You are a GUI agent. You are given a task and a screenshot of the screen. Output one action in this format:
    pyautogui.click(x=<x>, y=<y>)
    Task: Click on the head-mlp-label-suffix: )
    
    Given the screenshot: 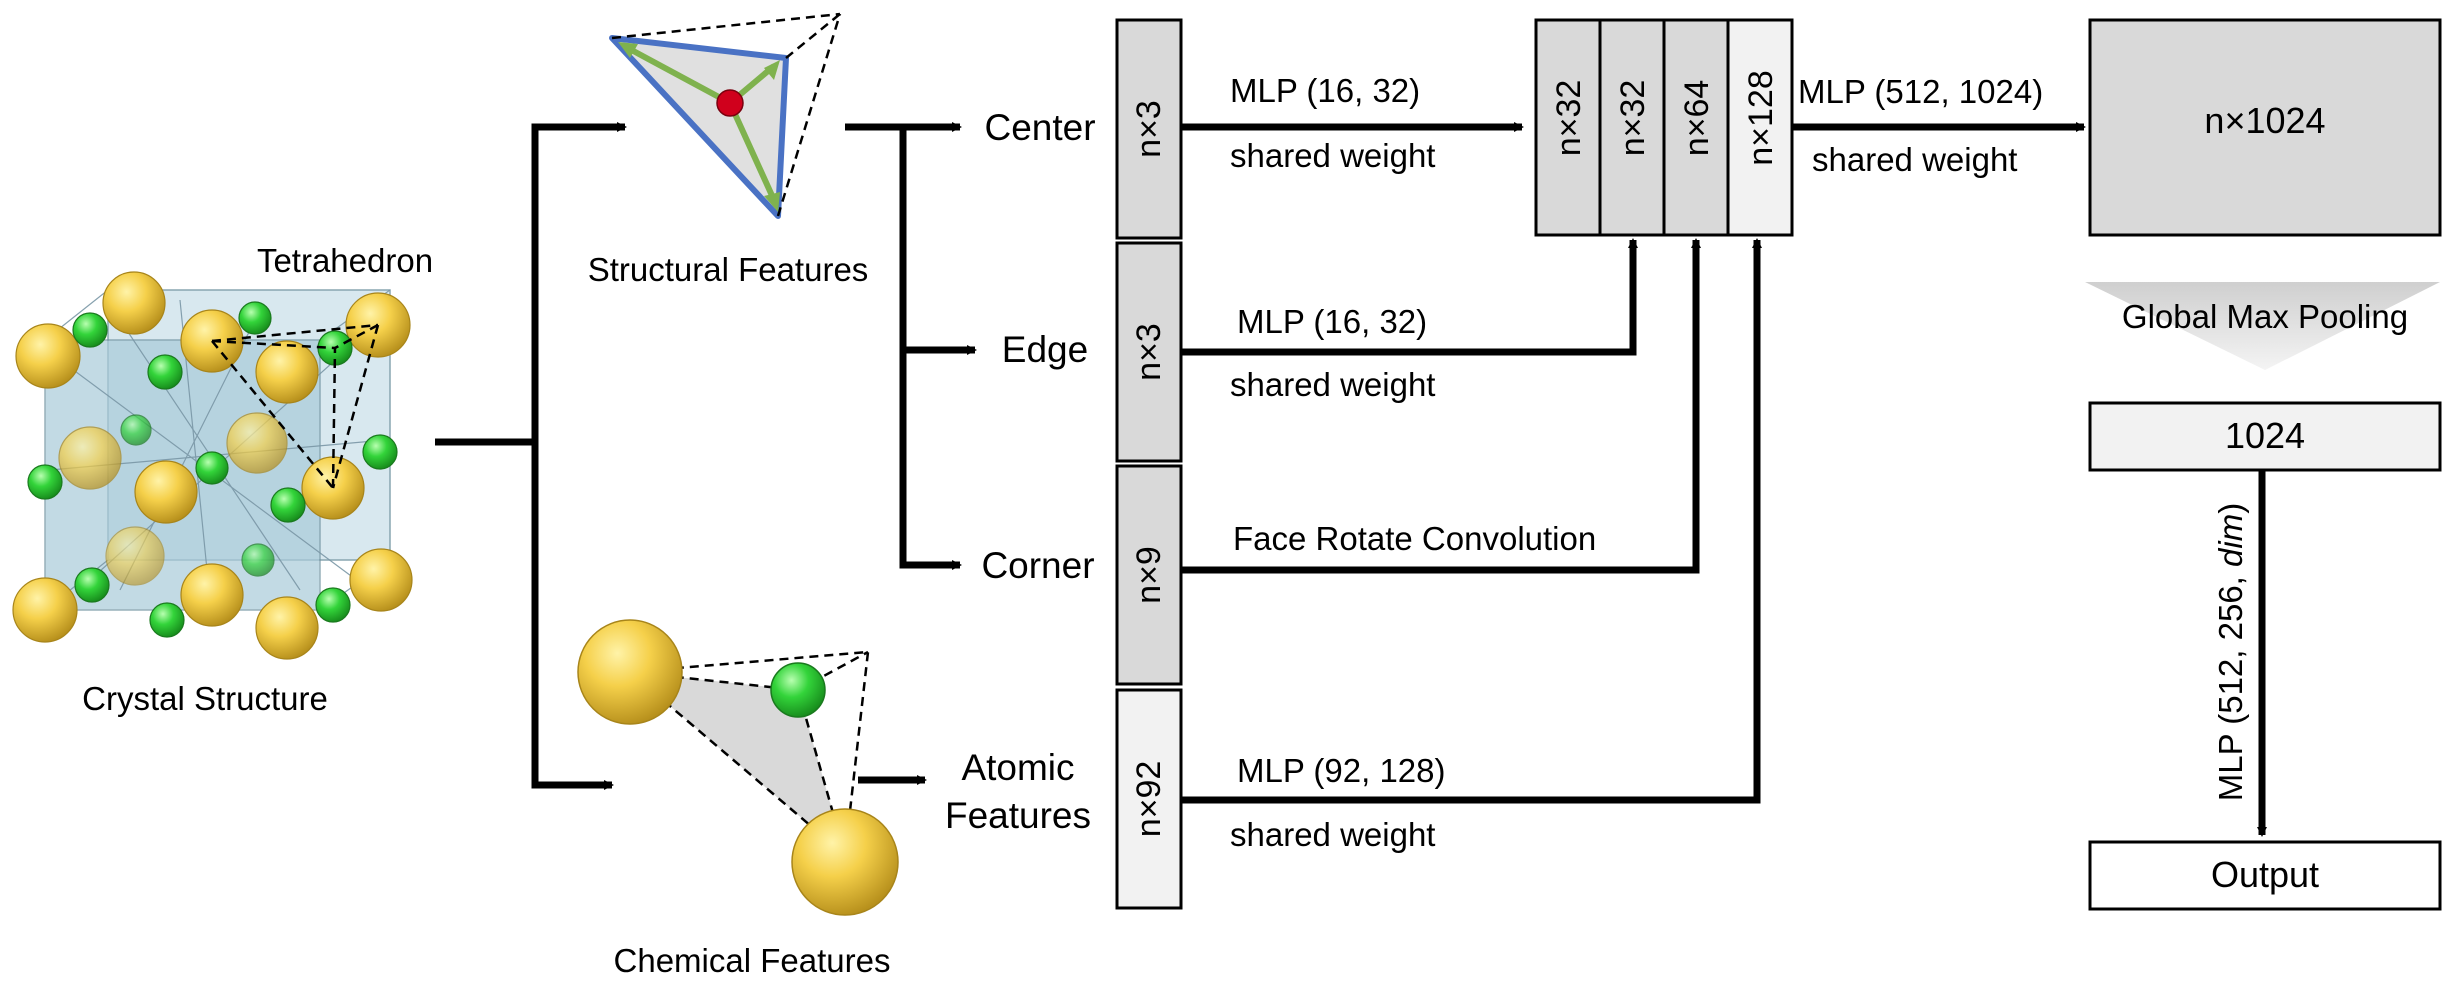 What is the action you would take?
    pyautogui.click(x=2230, y=508)
    